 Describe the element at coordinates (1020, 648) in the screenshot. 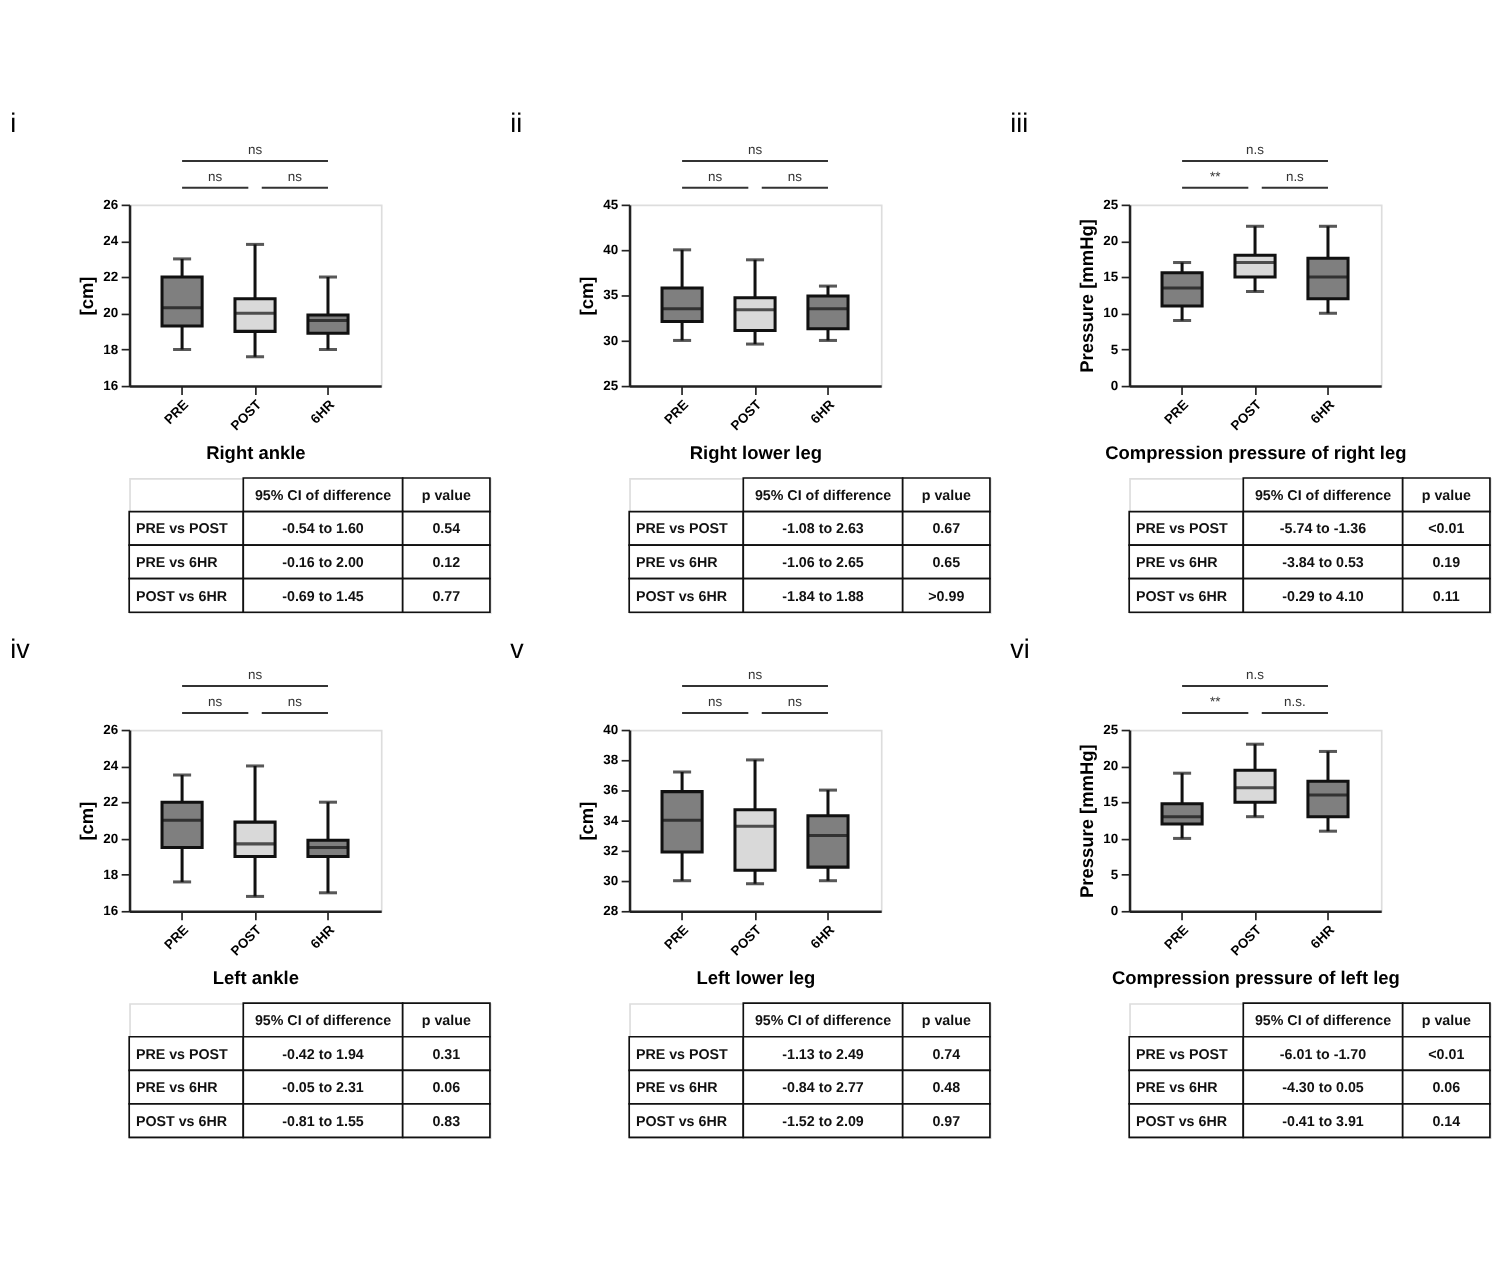

I see `chart-title: vi` at that location.